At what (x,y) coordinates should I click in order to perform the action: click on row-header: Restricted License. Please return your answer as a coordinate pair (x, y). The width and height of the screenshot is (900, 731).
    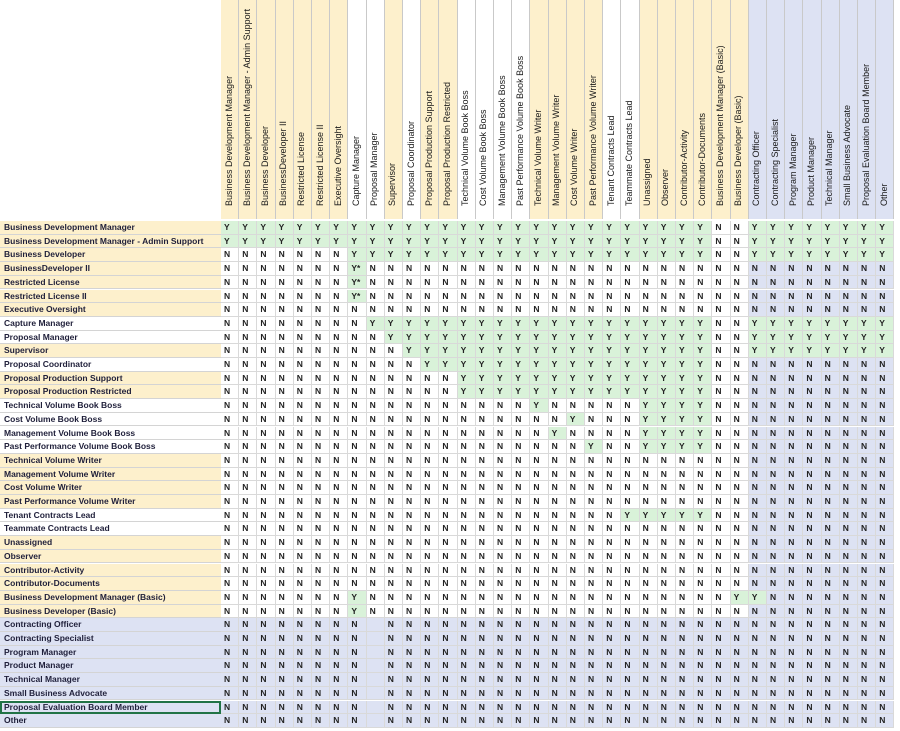
    Looking at the image, I should click on (110, 282).